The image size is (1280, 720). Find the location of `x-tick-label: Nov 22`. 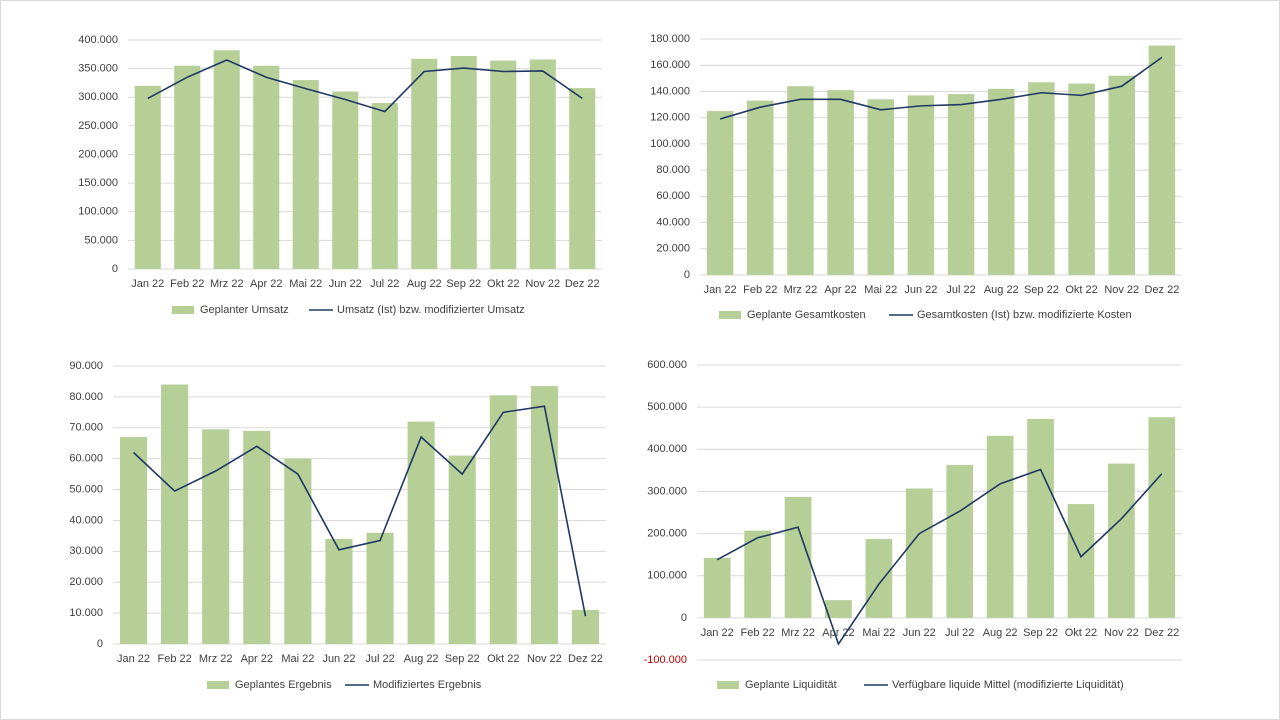

x-tick-label: Nov 22 is located at coordinates (544, 659).